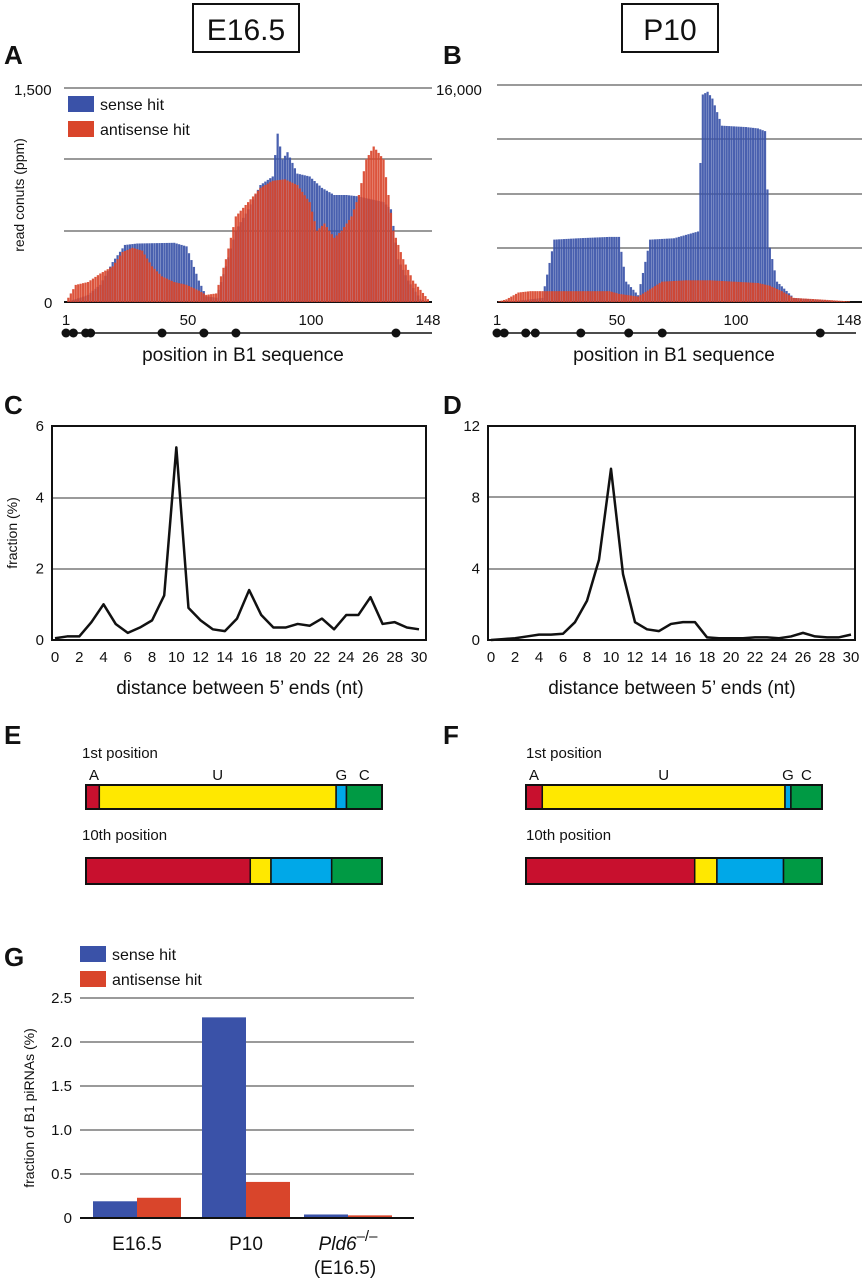 Image resolution: width=865 pixels, height=1280 pixels. What do you see at coordinates (124, 835) in the screenshot?
I see `row-label-e-tenth: 10th position` at bounding box center [124, 835].